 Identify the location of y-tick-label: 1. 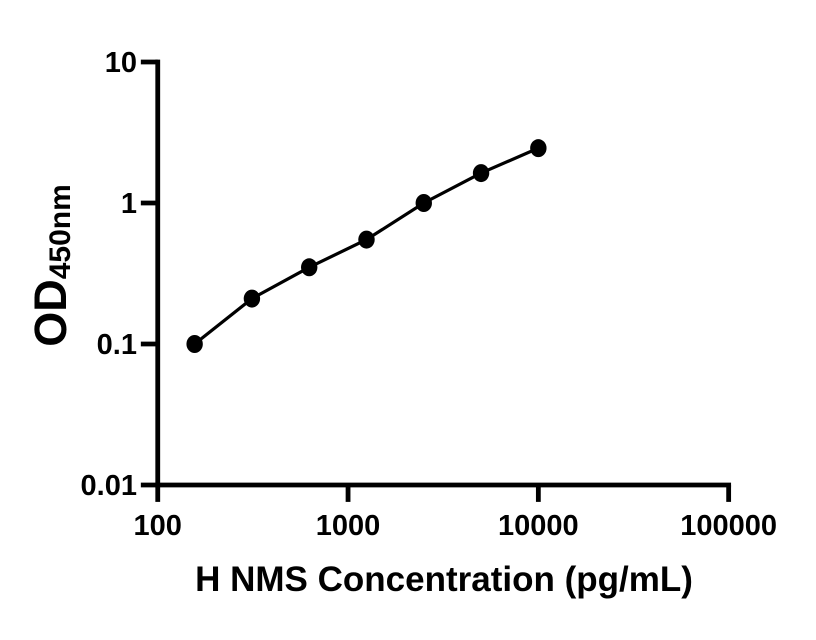
(128, 203).